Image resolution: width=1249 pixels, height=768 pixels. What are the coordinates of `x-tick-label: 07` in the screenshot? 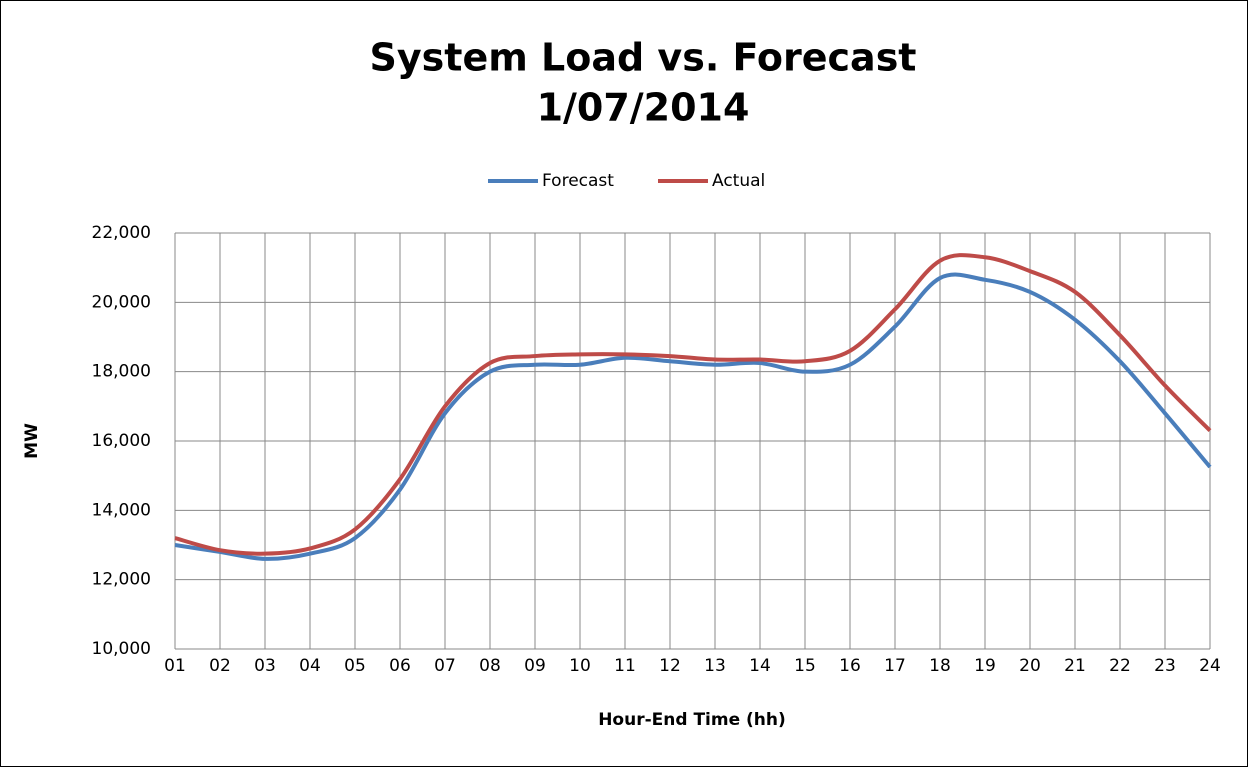 It's located at (445, 666).